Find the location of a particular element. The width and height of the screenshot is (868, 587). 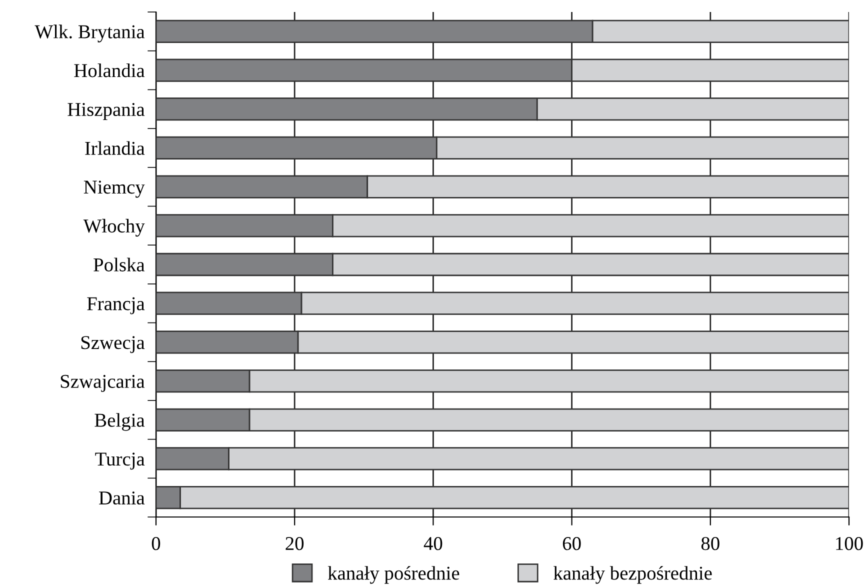

y-tick-label: Belgia is located at coordinates (119, 422).